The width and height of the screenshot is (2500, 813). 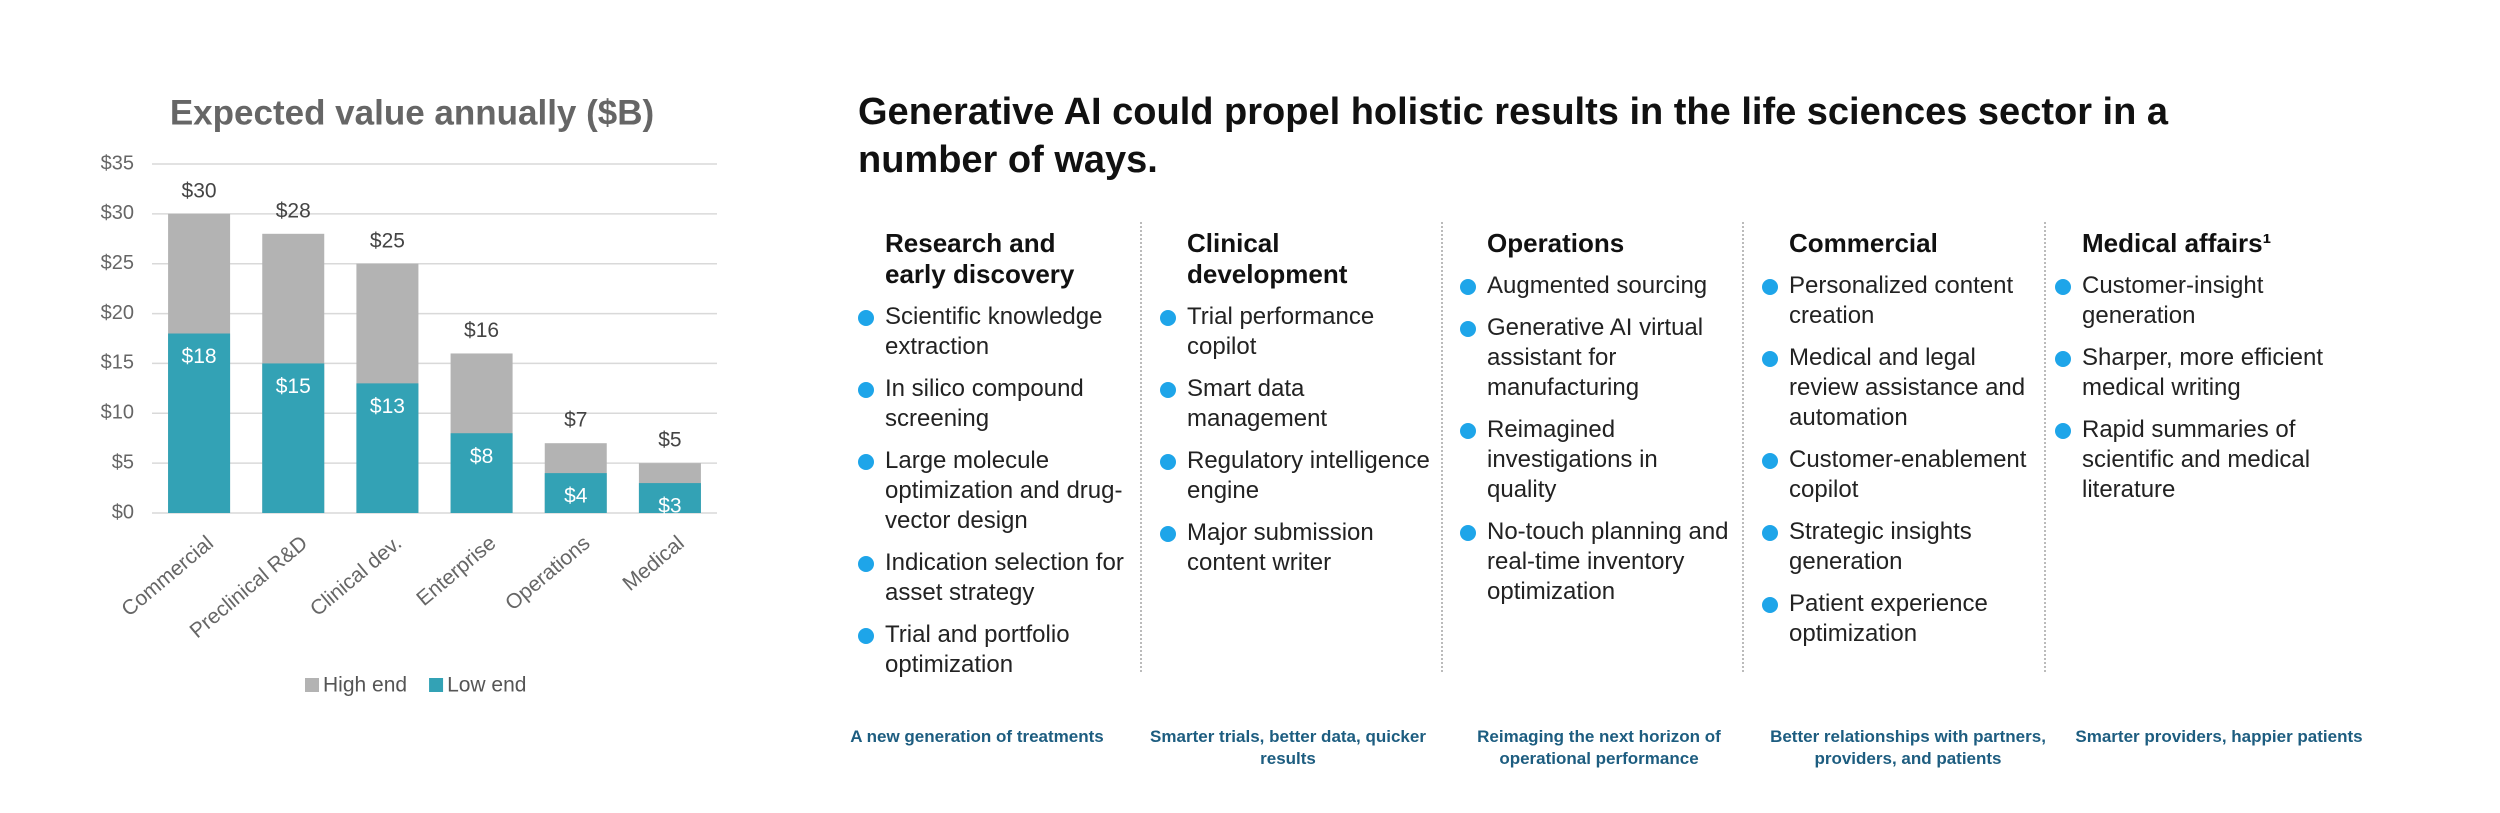 What do you see at coordinates (117, 413) in the screenshot?
I see `y-tick-label: $10` at bounding box center [117, 413].